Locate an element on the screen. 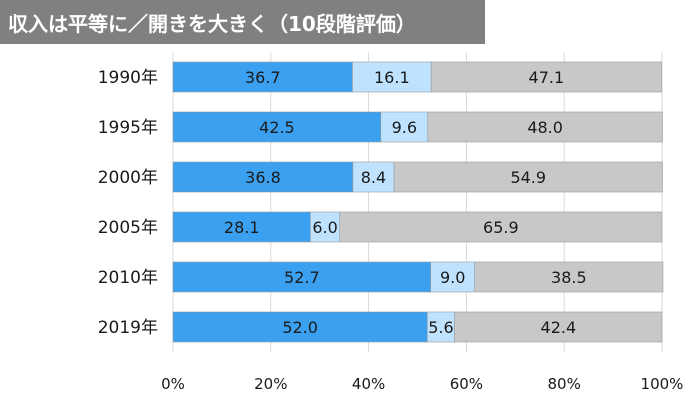 This screenshot has width=700, height=405. data-label: 8.4 is located at coordinates (373, 177).